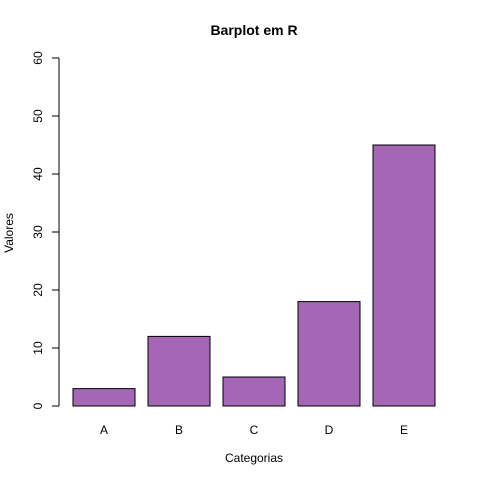 This screenshot has height=480, width=480. Describe the element at coordinates (329, 430) in the screenshot. I see `x-tick-label: D` at that location.